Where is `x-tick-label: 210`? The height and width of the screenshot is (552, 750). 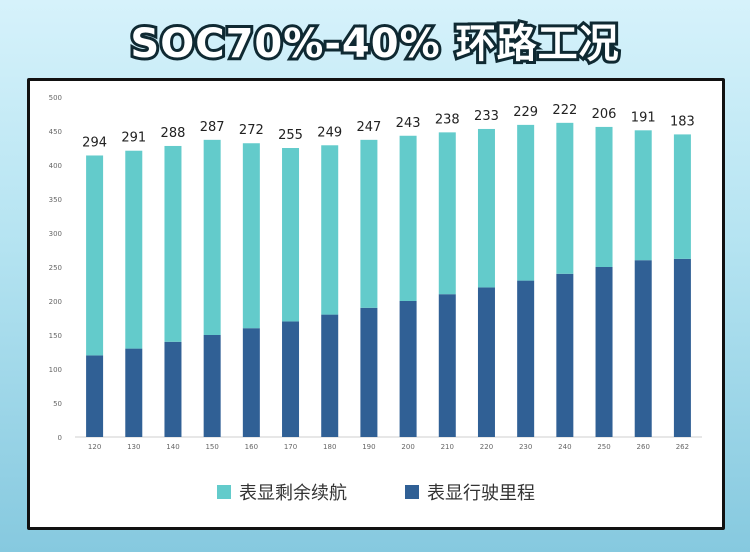 x-tick-label: 210 is located at coordinates (447, 447).